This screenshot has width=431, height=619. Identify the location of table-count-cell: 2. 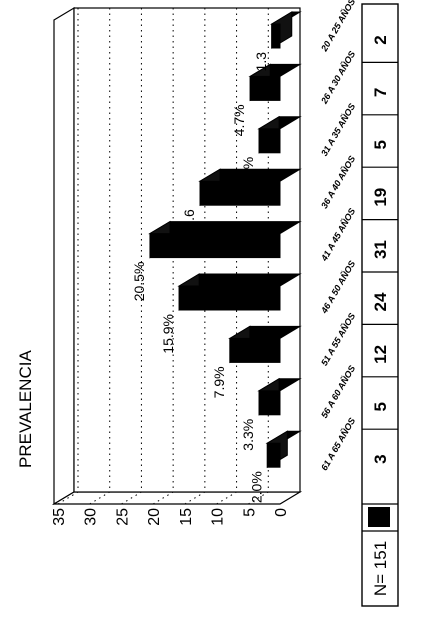
(380, 39).